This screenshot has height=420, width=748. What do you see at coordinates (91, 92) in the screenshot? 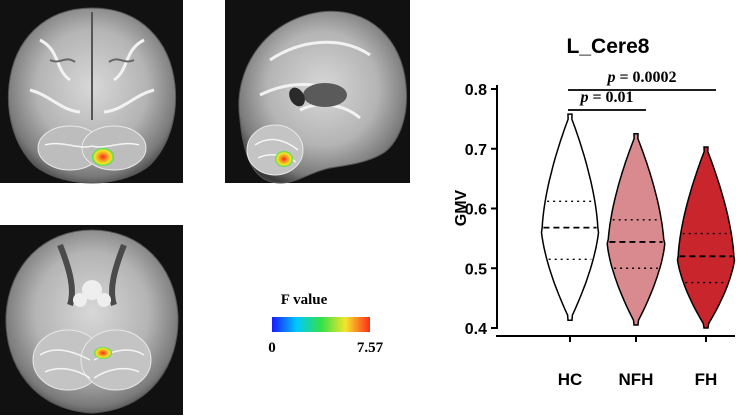
I see `brain-coronal-panel` at bounding box center [91, 92].